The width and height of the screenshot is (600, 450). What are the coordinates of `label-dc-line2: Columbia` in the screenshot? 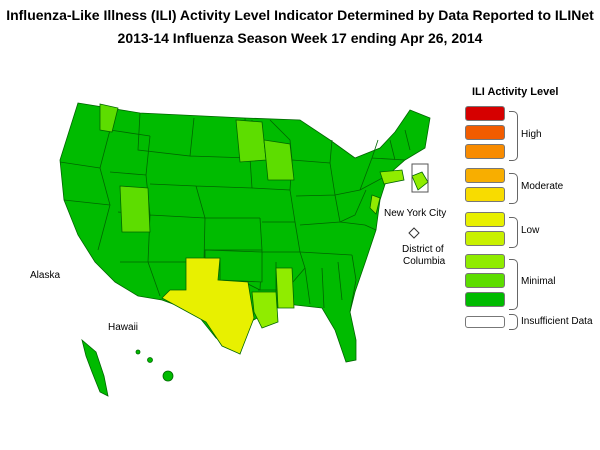 It's located at (424, 261).